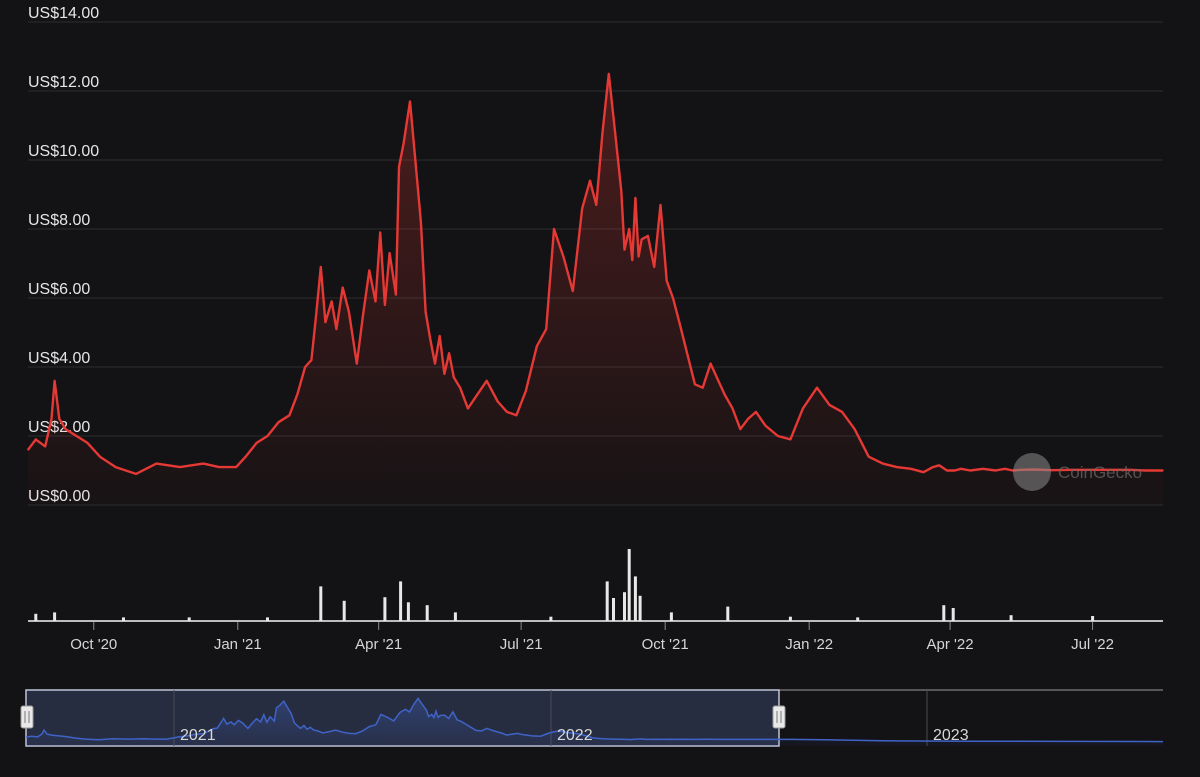 This screenshot has width=1200, height=777. Describe the element at coordinates (1100, 472) in the screenshot. I see `watermark-text: CoinGecko` at that location.